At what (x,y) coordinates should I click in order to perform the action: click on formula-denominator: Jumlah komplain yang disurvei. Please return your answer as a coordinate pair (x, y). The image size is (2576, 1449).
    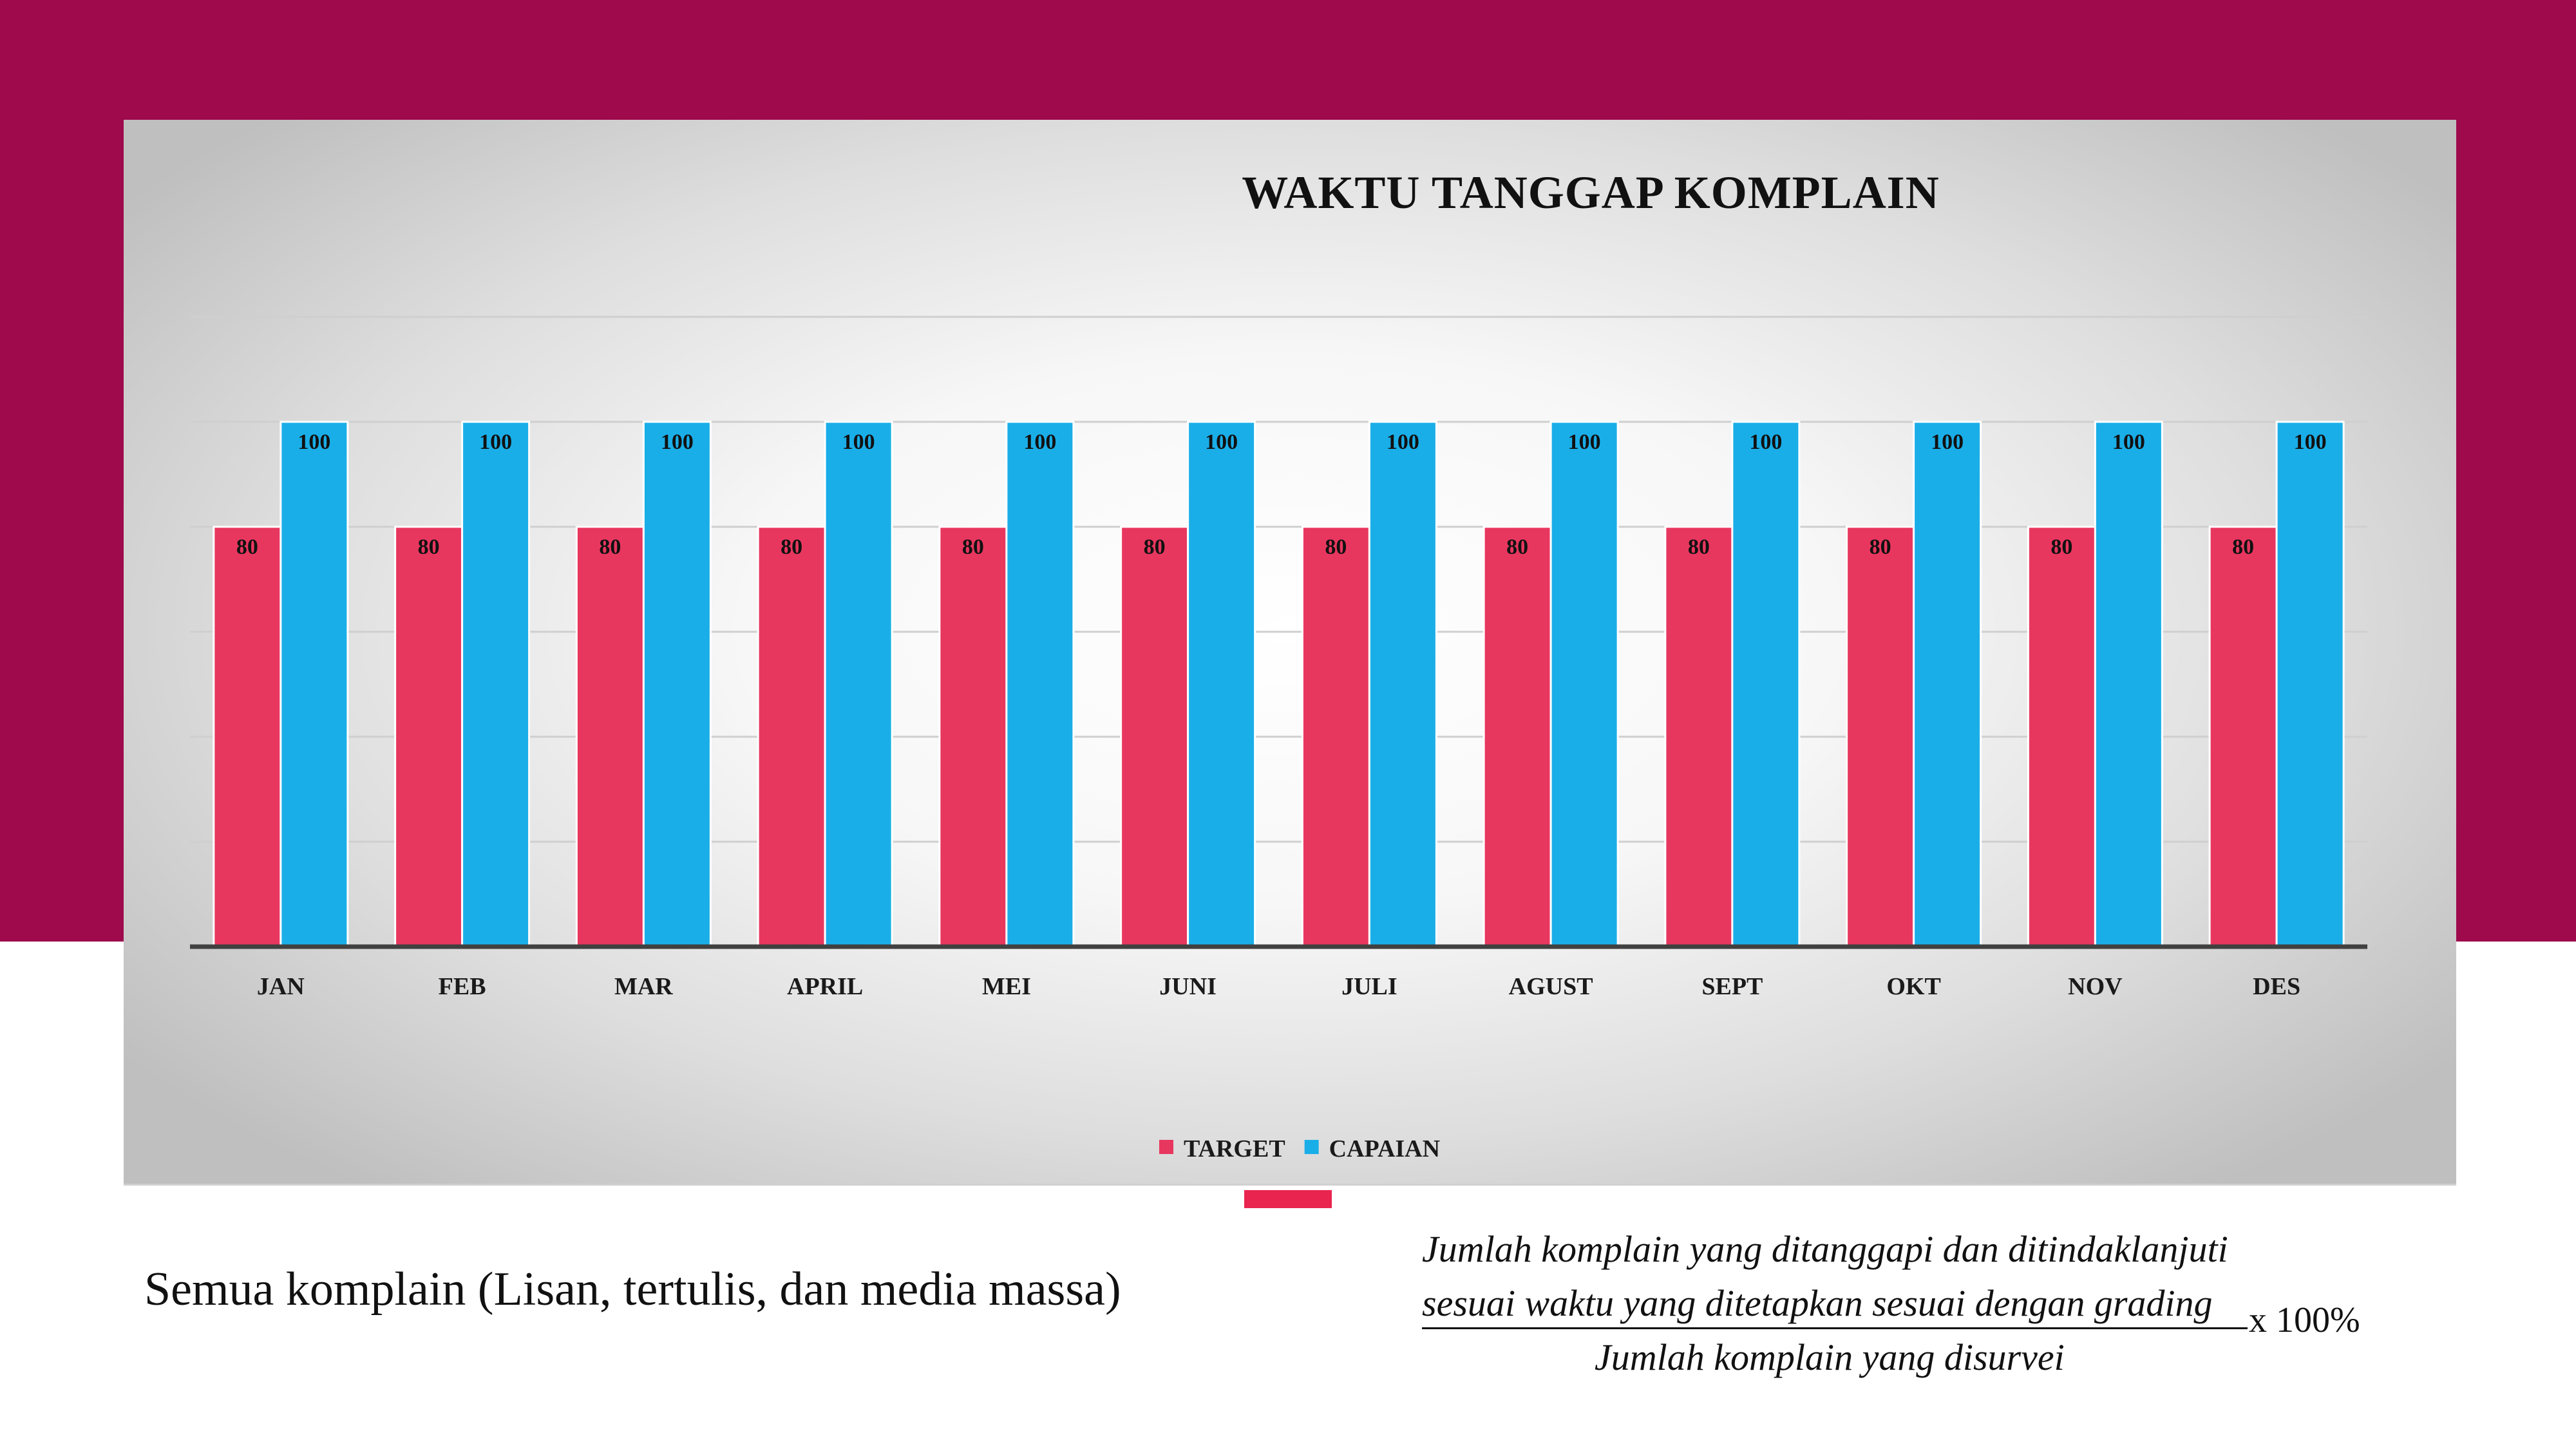
    Looking at the image, I should click on (1830, 1357).